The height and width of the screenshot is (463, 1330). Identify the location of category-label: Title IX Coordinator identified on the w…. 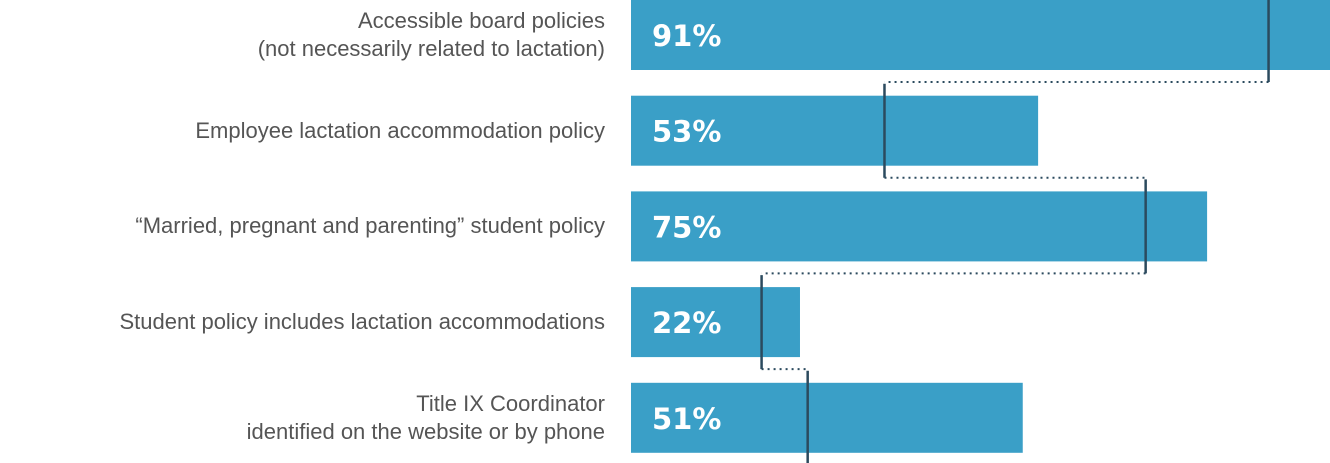
(425, 417).